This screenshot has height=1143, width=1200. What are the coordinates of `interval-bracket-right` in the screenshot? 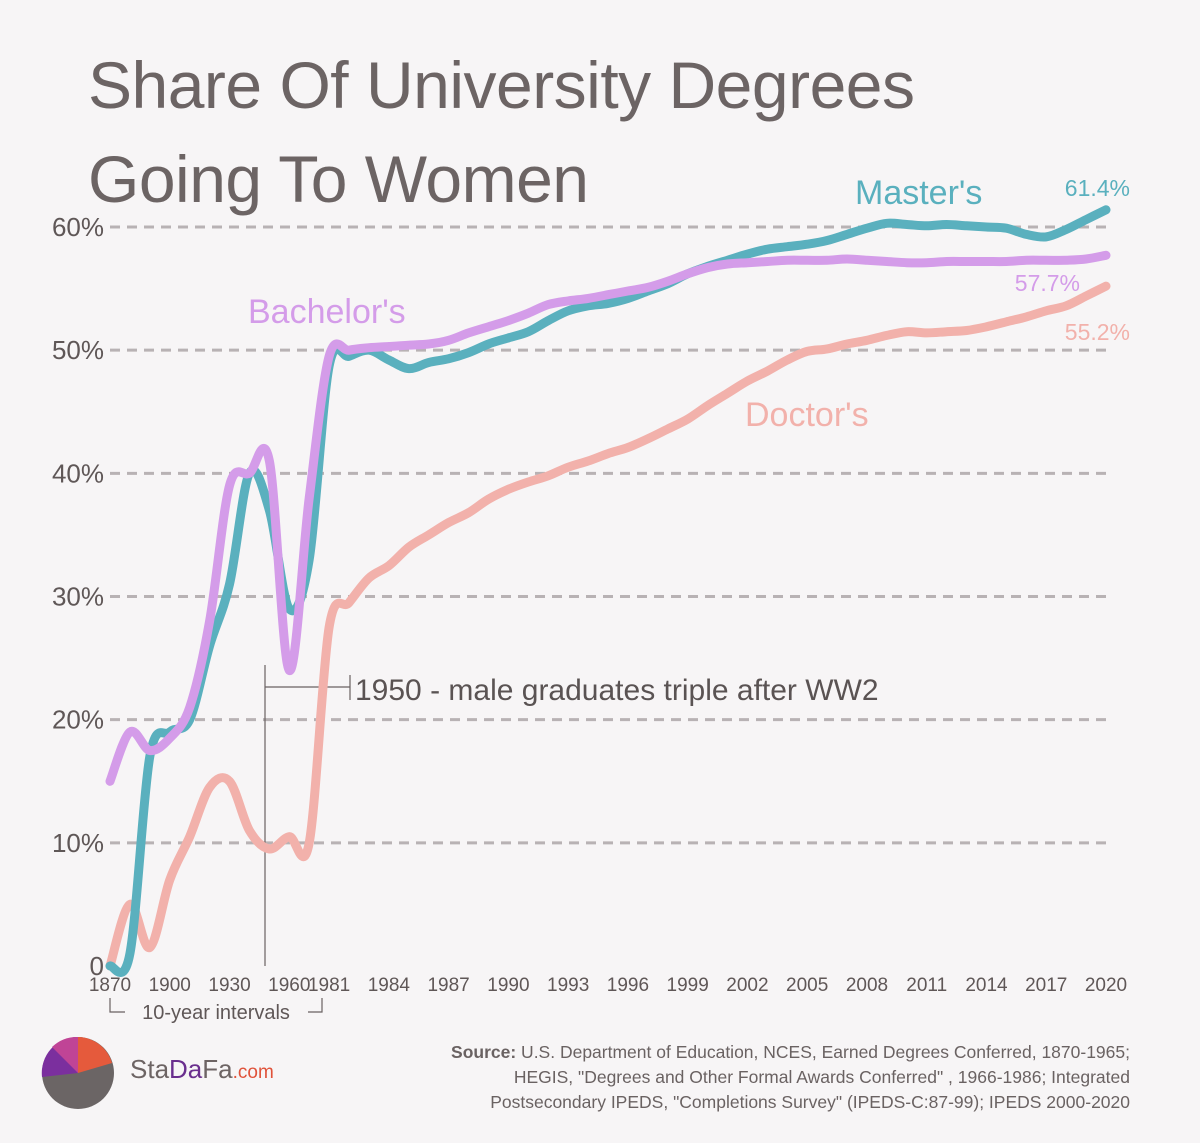 It's located at (315, 1005).